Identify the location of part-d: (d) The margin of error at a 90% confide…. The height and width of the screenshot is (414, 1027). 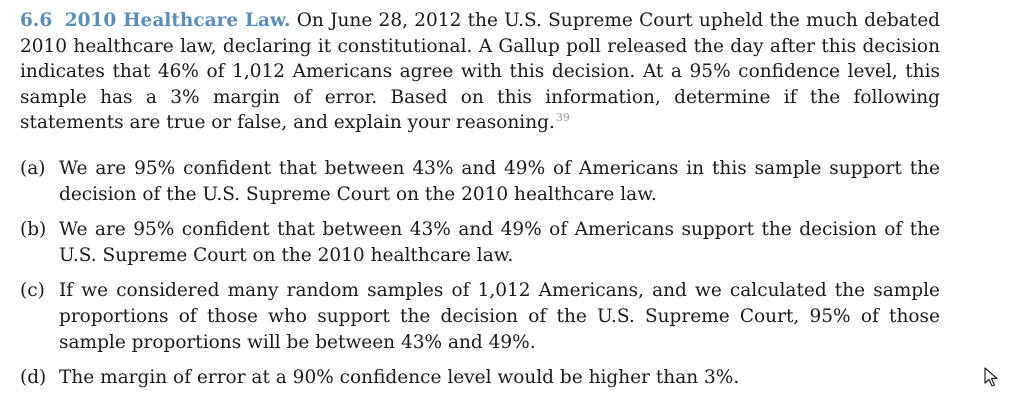
(480, 378).